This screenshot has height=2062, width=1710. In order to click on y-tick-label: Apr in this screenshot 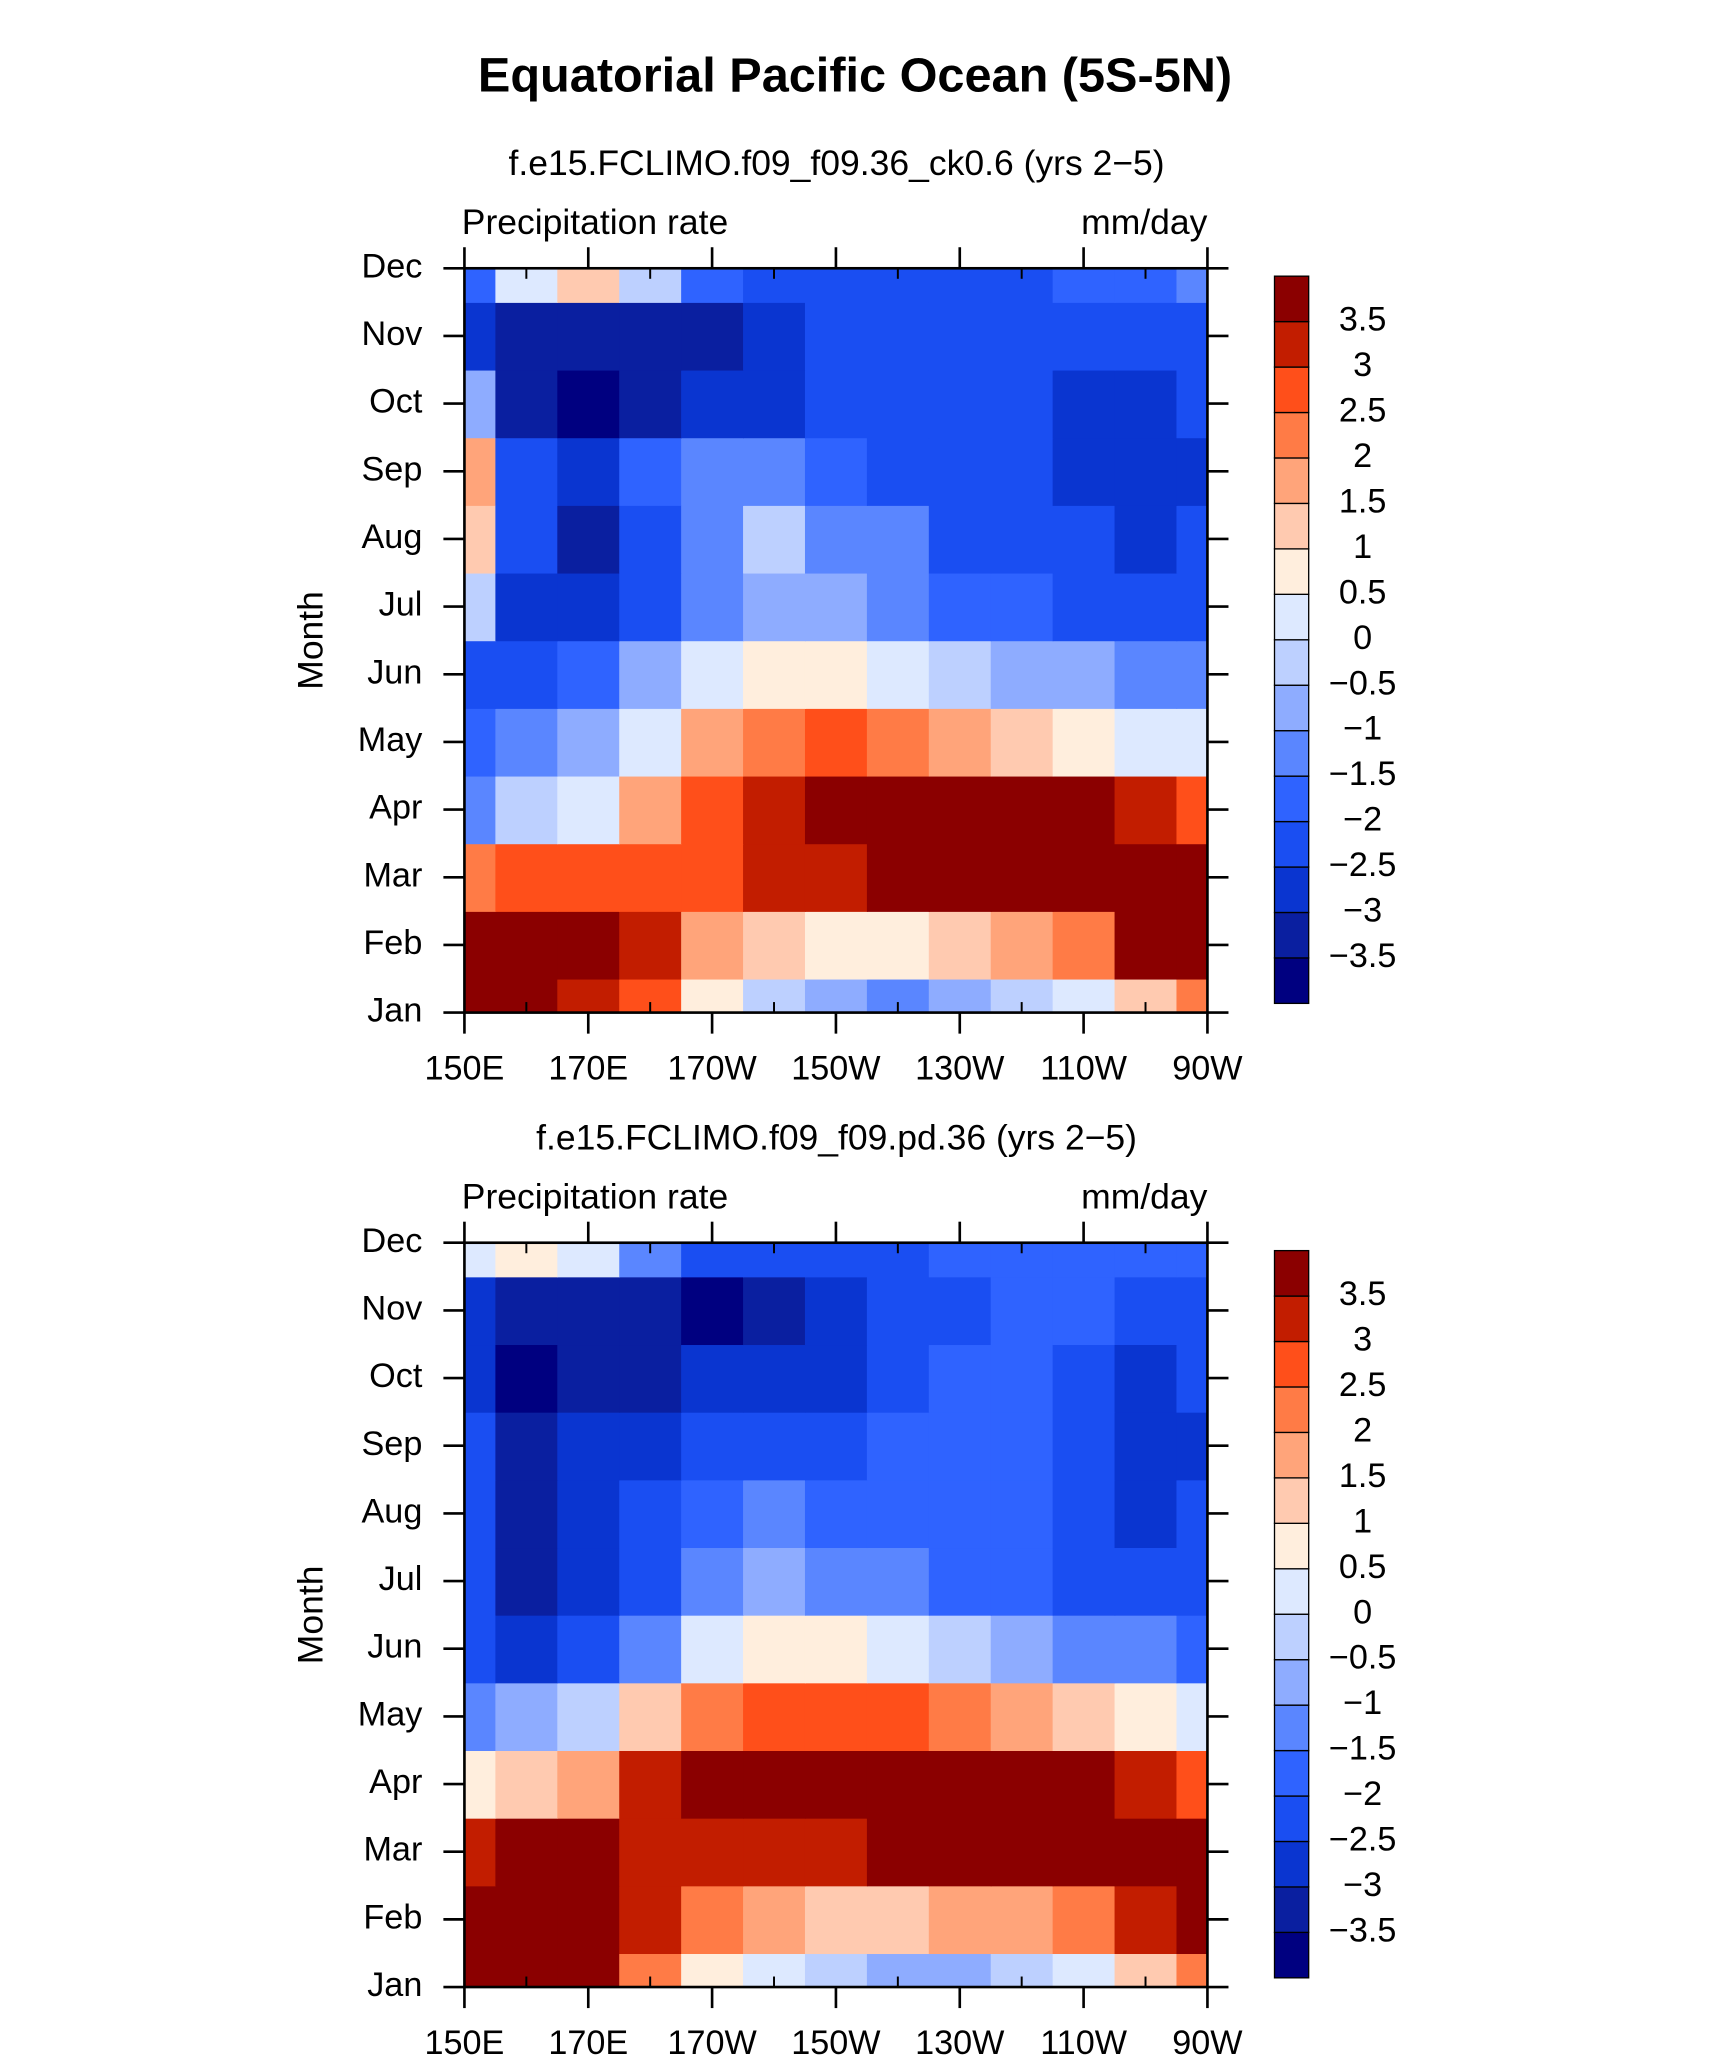, I will do `click(395, 1782)`.